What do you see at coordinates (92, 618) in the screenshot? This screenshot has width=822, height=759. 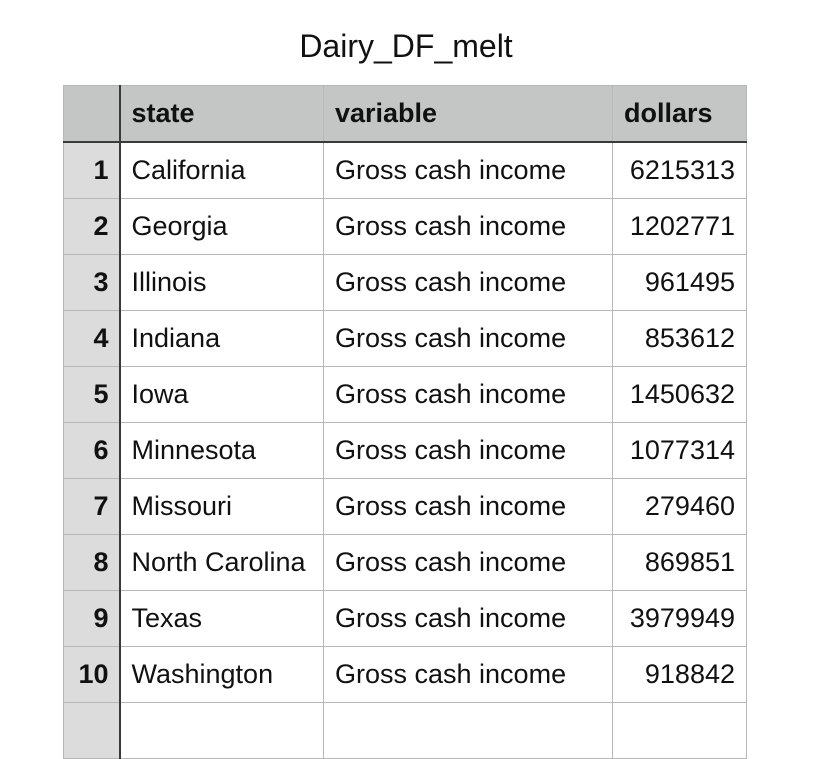 I see `row-index: 9` at bounding box center [92, 618].